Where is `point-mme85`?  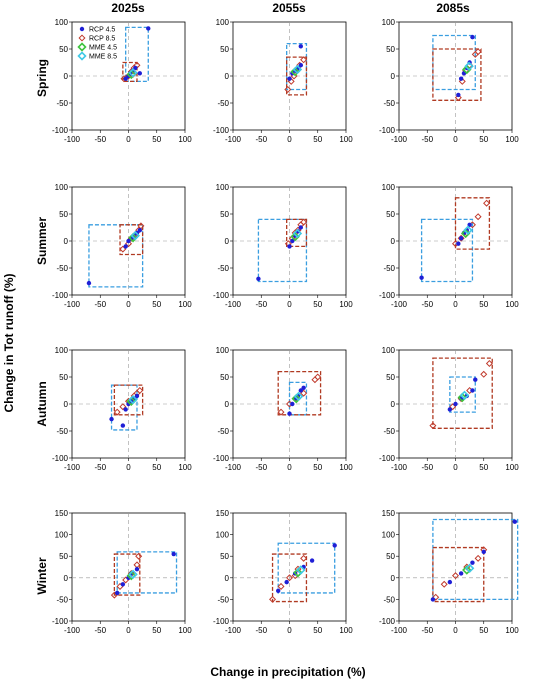 point-mme85 is located at coordinates (469, 568).